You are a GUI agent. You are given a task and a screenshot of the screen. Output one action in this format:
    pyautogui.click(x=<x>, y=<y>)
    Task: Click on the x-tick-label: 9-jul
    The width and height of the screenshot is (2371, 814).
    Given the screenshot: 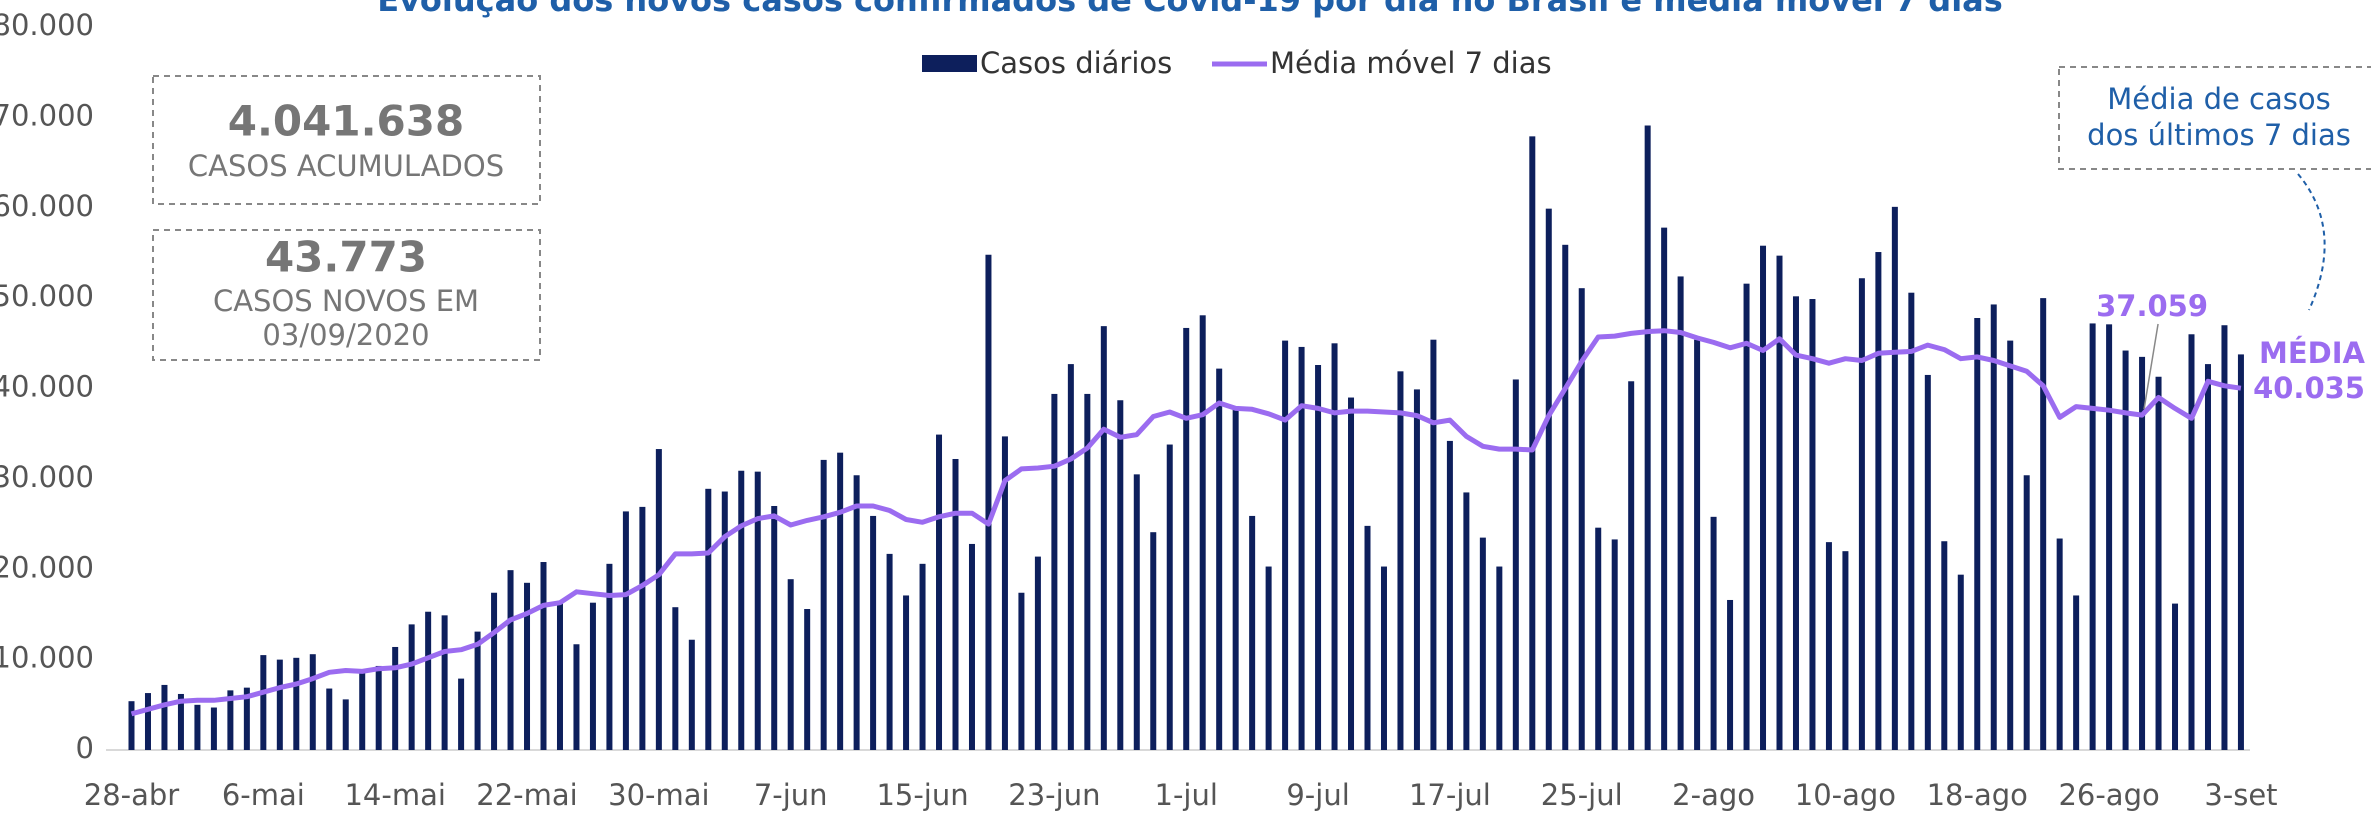 What is the action you would take?
    pyautogui.click(x=1317, y=795)
    